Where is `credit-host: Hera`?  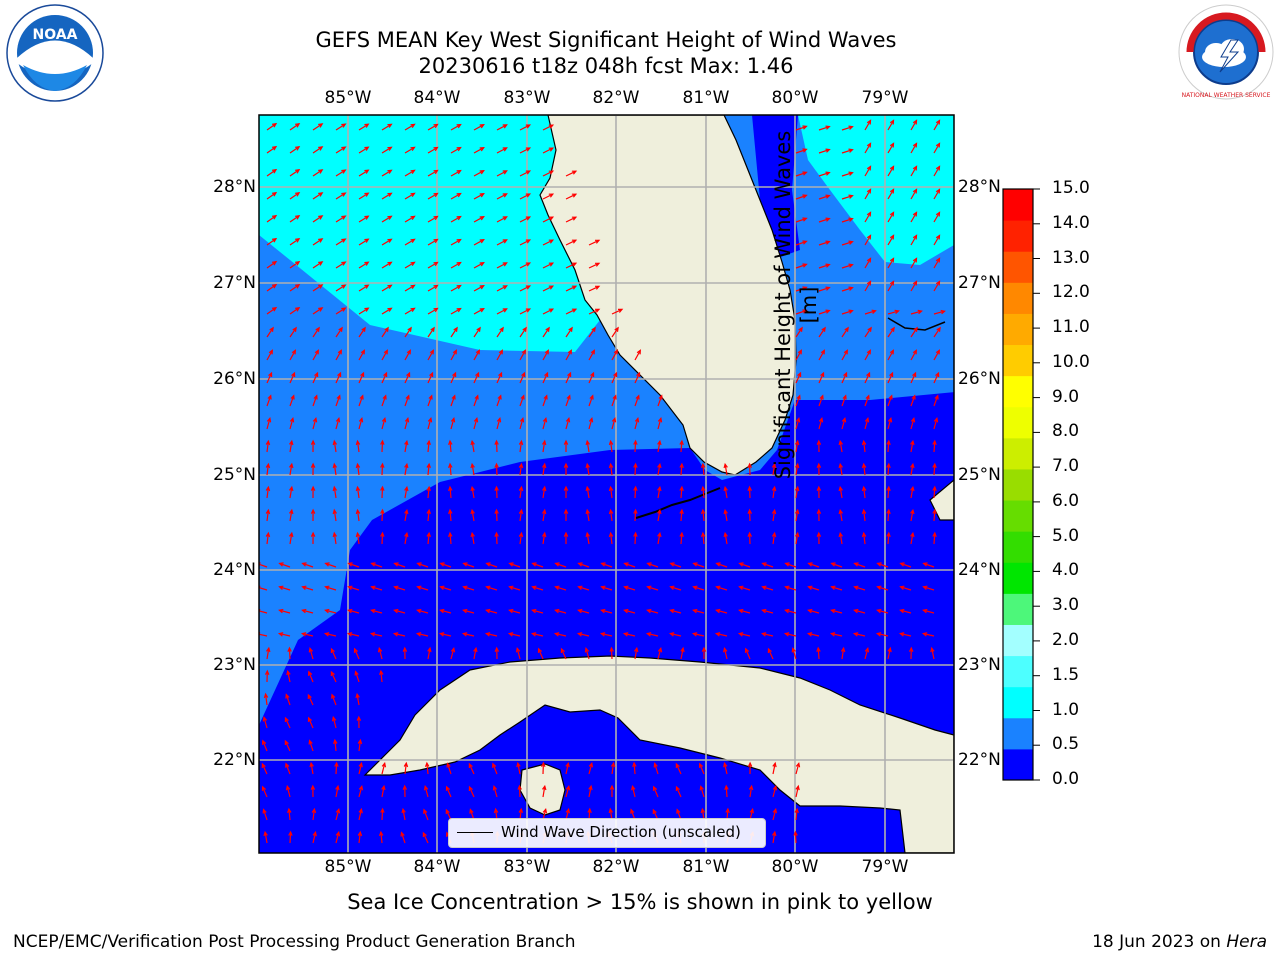
credit-host: Hera is located at coordinates (1246, 942).